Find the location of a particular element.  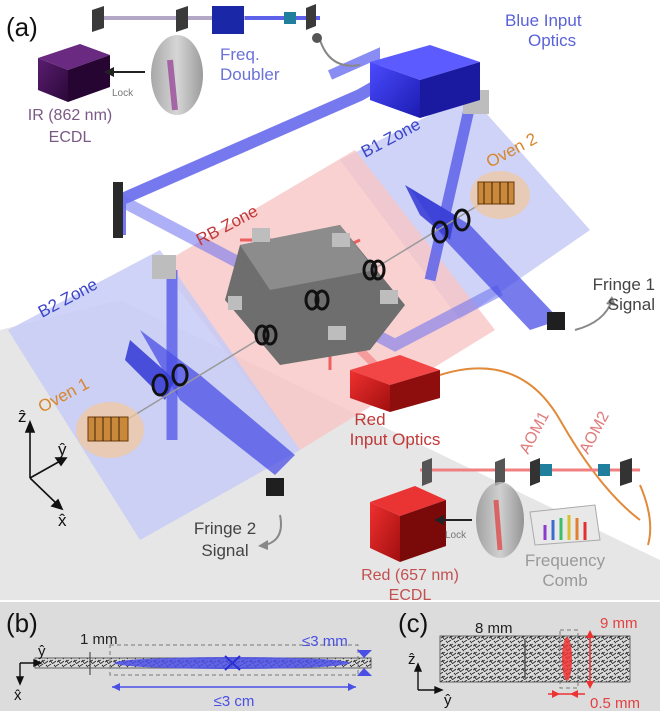

blue-optics-label-line1: Blue Input is located at coordinates (543, 20).